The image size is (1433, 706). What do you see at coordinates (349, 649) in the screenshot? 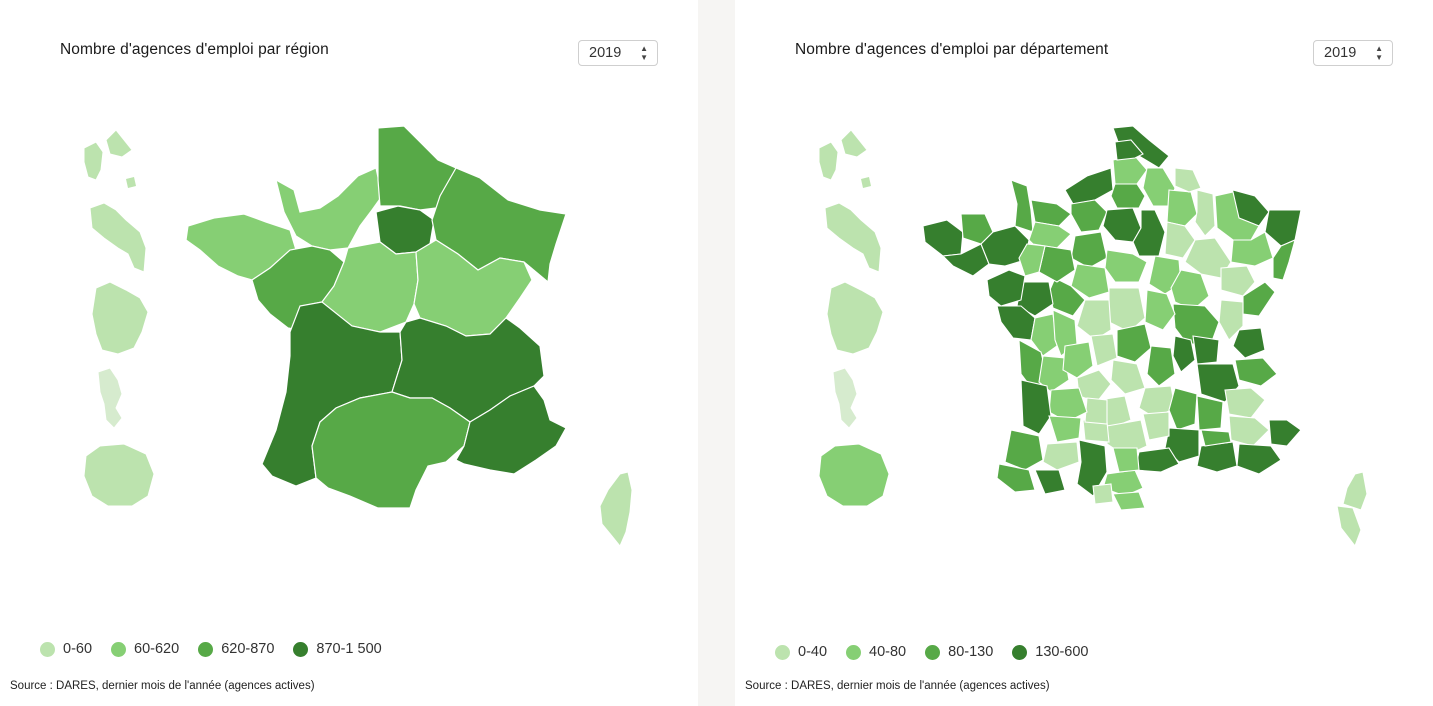
I see `legend-label: 870-1 500` at bounding box center [349, 649].